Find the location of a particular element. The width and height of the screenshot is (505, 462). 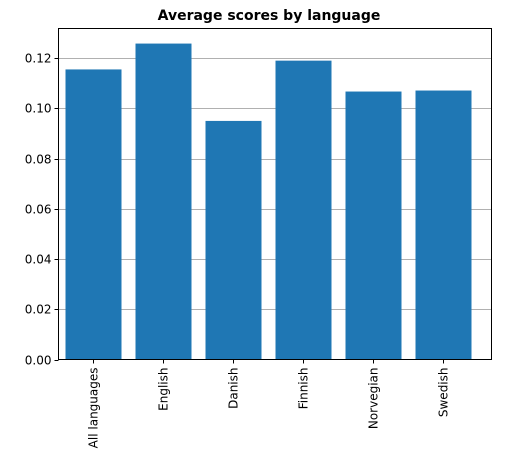

x-tick-label: English is located at coordinates (164, 389).